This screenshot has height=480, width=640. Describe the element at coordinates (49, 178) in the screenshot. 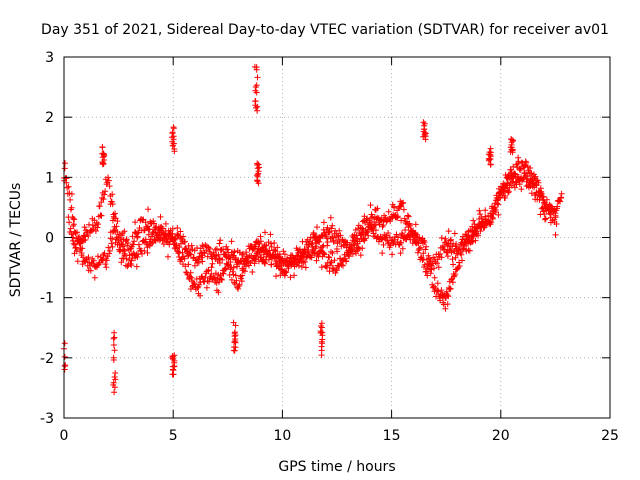

I see `y-tick-label: 1` at that location.